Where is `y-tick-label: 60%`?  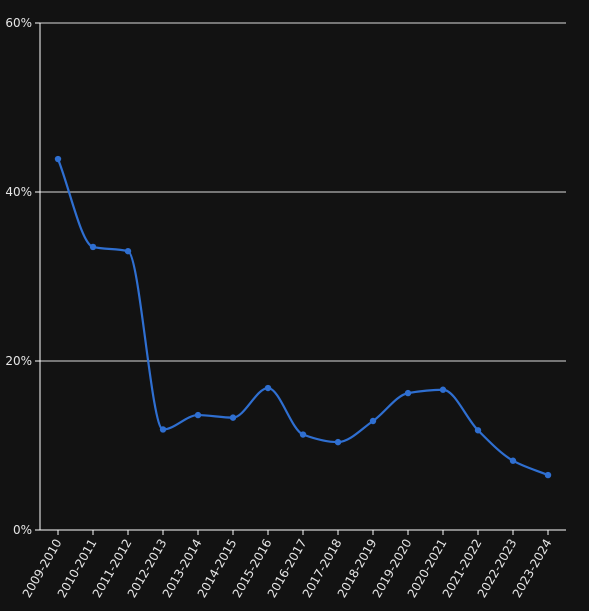
y-tick-label: 60% is located at coordinates (18, 23).